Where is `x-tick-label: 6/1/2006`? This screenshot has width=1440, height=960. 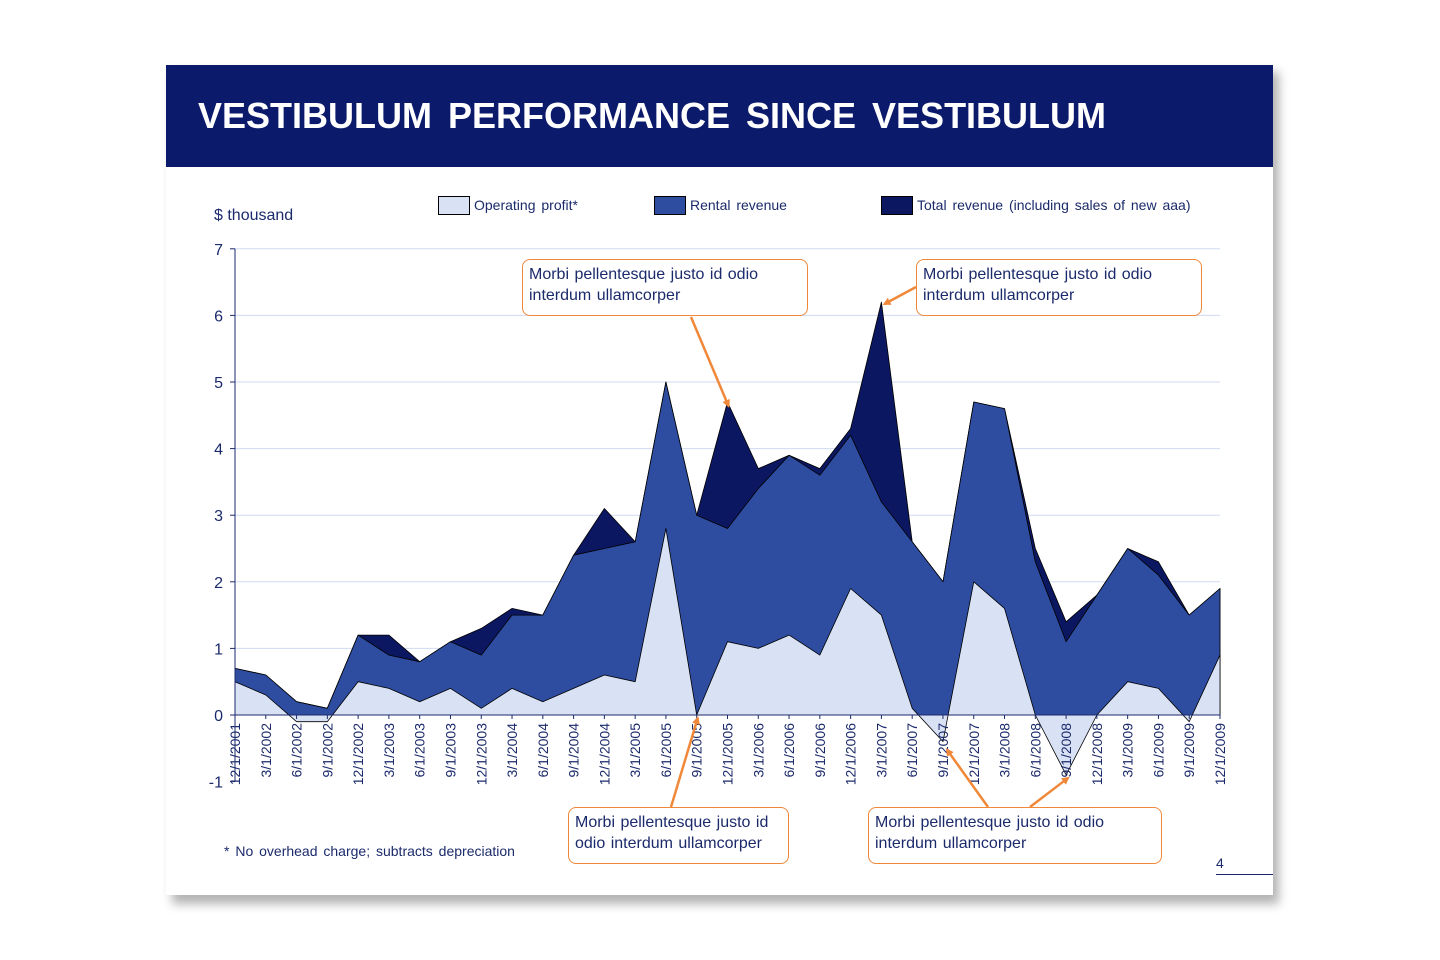
x-tick-label: 6/1/2006 is located at coordinates (789, 750).